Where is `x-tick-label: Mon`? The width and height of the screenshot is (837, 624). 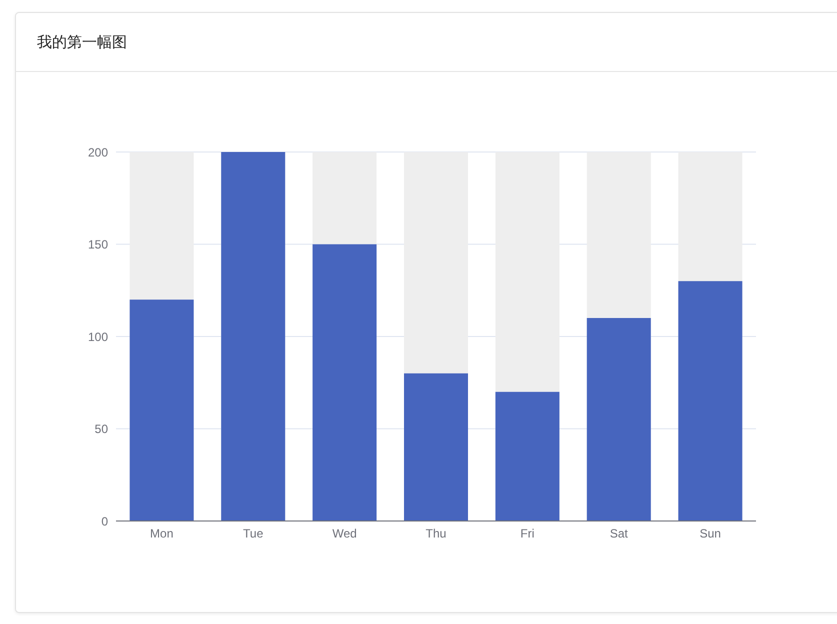 x-tick-label: Mon is located at coordinates (162, 533).